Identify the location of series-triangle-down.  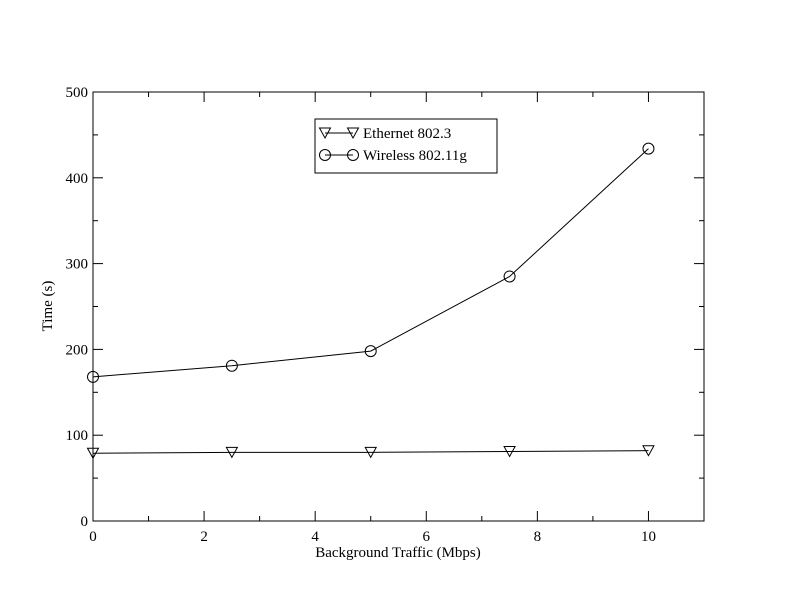
(370, 452).